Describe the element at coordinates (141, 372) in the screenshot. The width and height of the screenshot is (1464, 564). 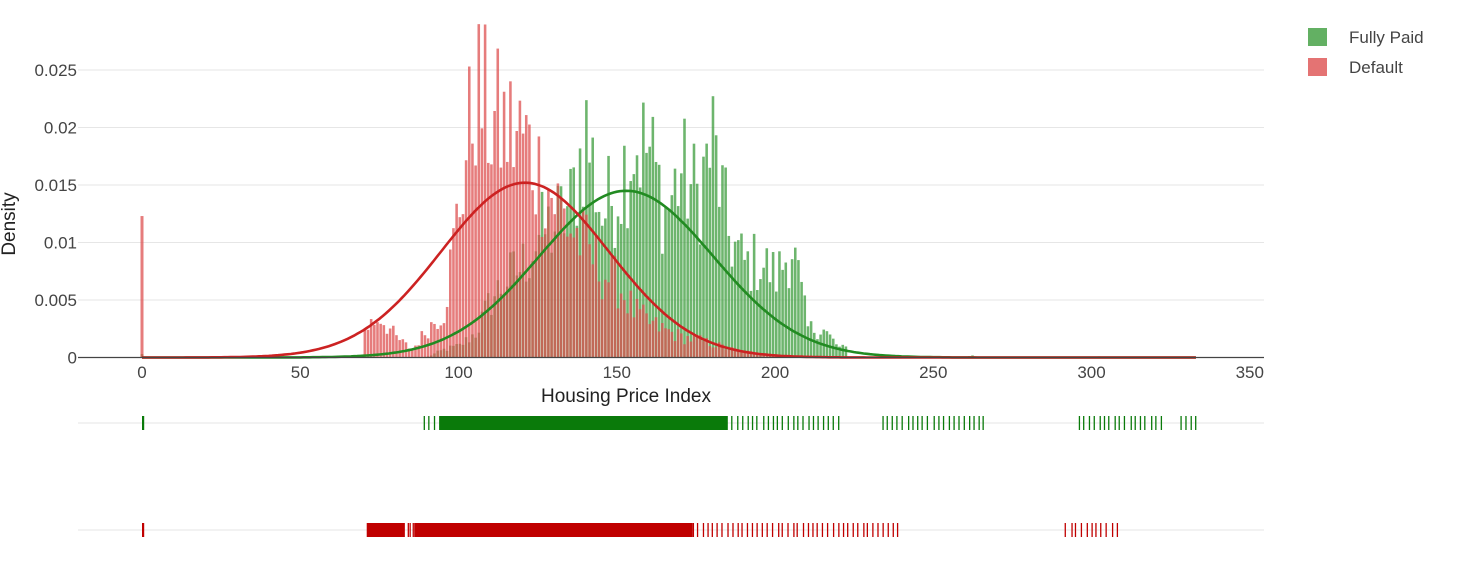
I see `x-tick-label: 0` at that location.